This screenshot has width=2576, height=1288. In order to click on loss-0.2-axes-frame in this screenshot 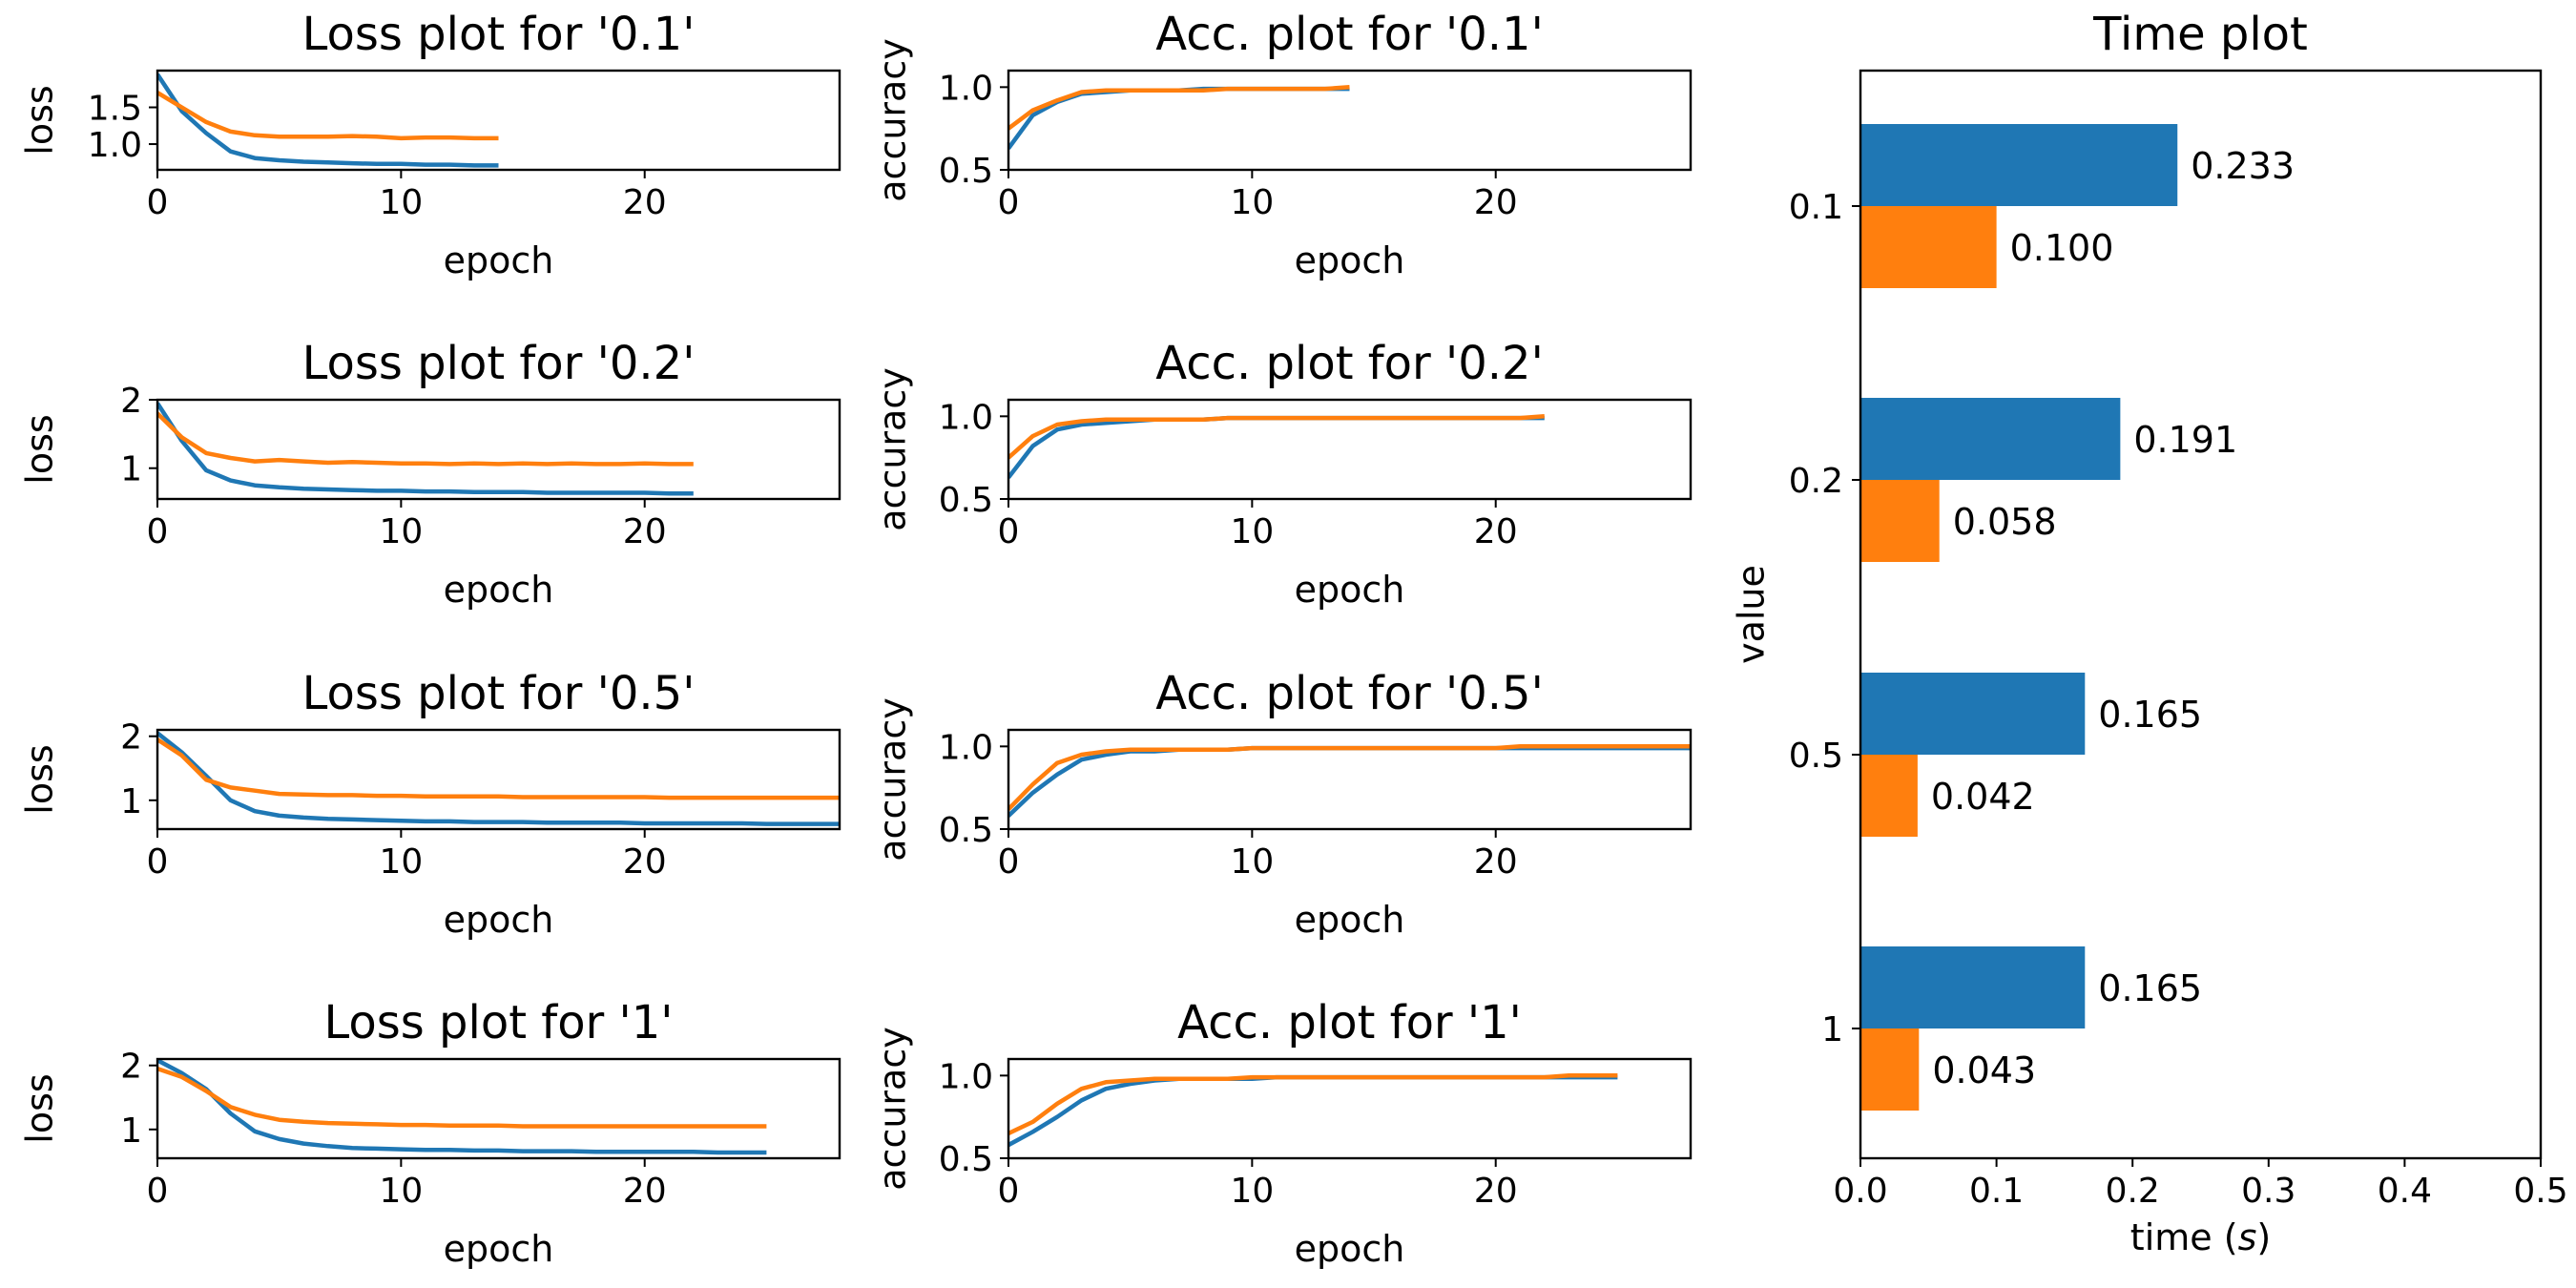, I will do `click(498, 449)`.